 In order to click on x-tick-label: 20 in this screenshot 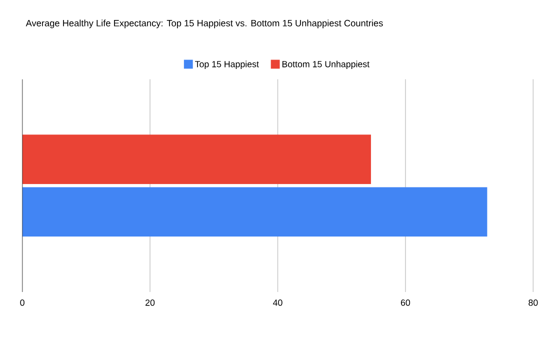, I will do `click(150, 303)`.